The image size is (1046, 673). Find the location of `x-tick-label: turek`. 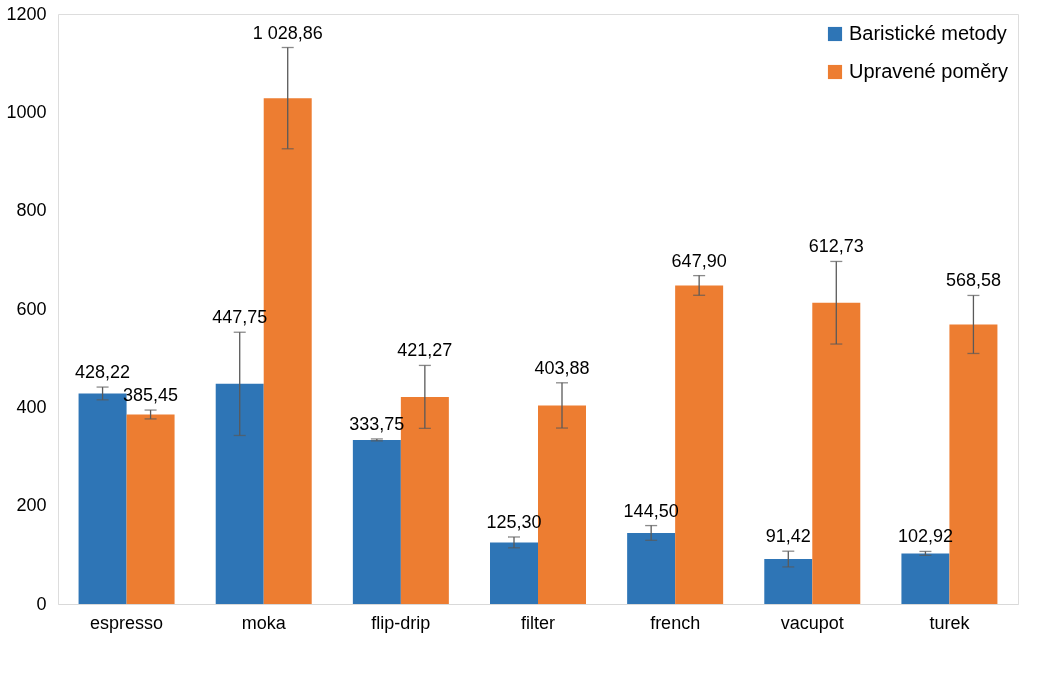

x-tick-label: turek is located at coordinates (950, 622).